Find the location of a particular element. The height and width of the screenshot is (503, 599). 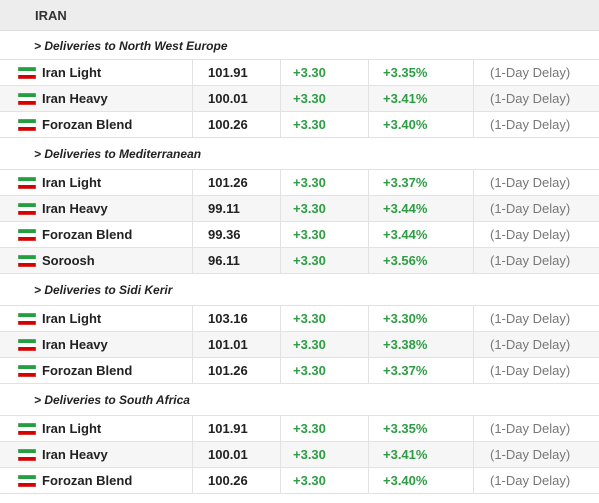

header: IRAN is located at coordinates (299, 15).